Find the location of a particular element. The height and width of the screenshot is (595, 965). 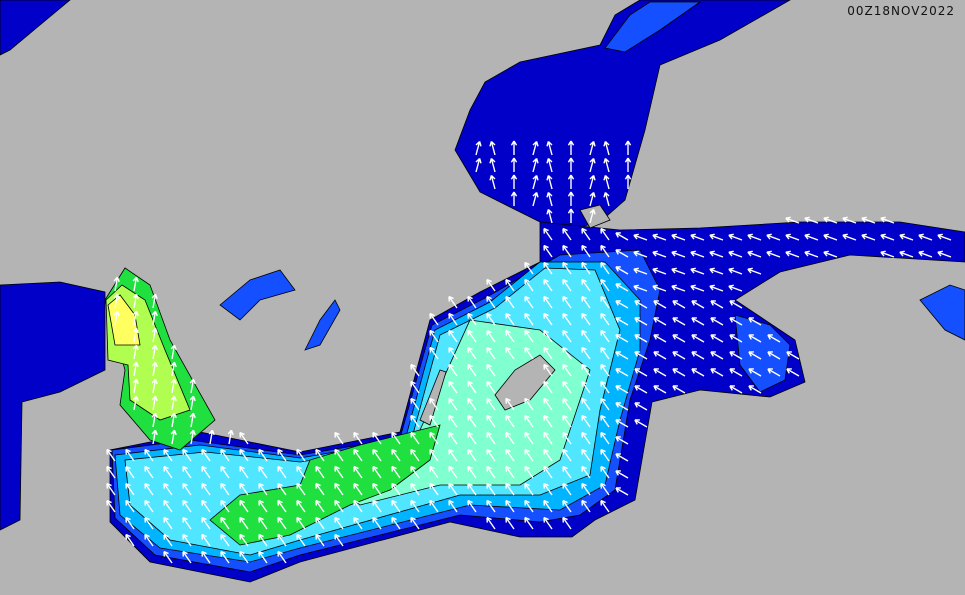

gotland is located at coordinates (525, 382).